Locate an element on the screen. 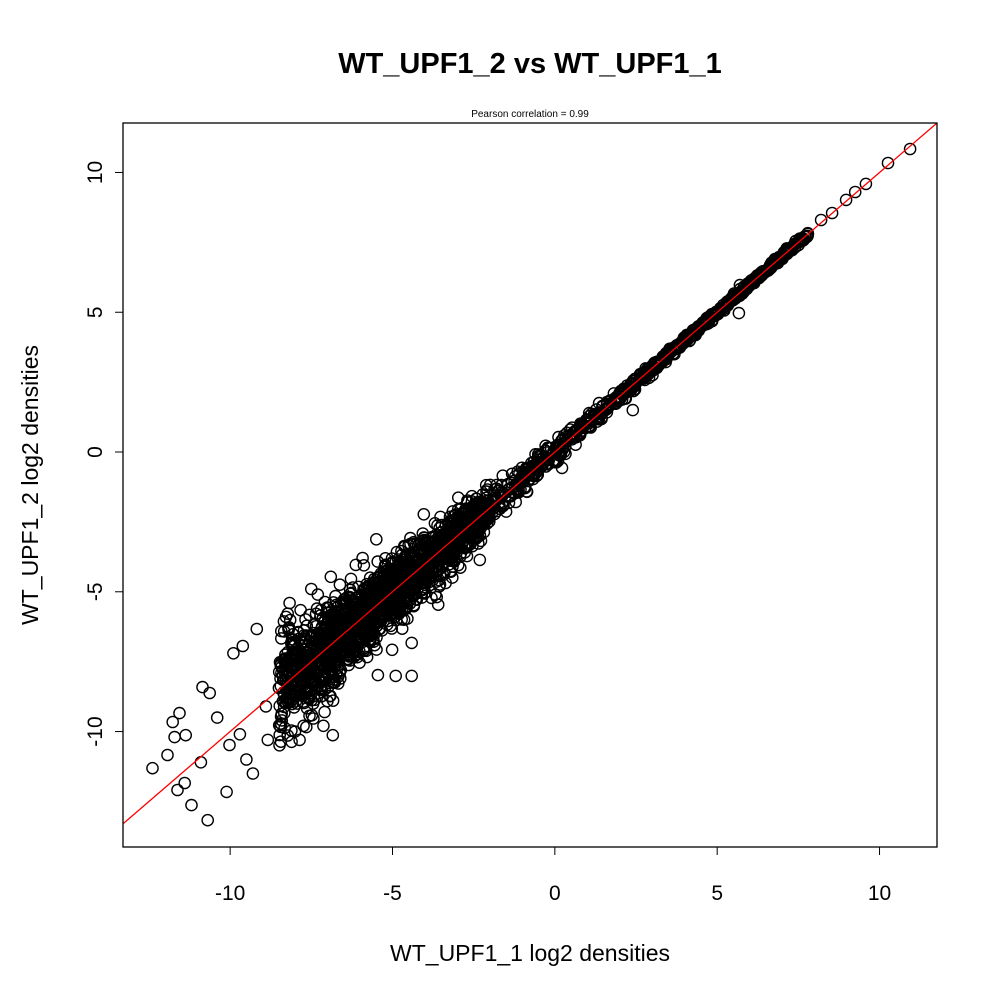 The image size is (1000, 1005). y-tick-label: -5 is located at coordinates (95, 591).